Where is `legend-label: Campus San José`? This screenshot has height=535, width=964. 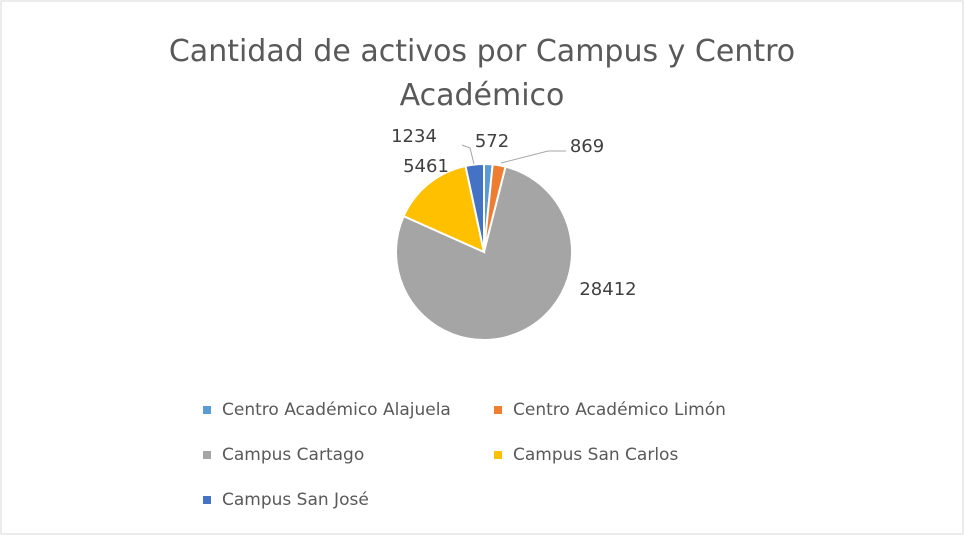 legend-label: Campus San José is located at coordinates (295, 500).